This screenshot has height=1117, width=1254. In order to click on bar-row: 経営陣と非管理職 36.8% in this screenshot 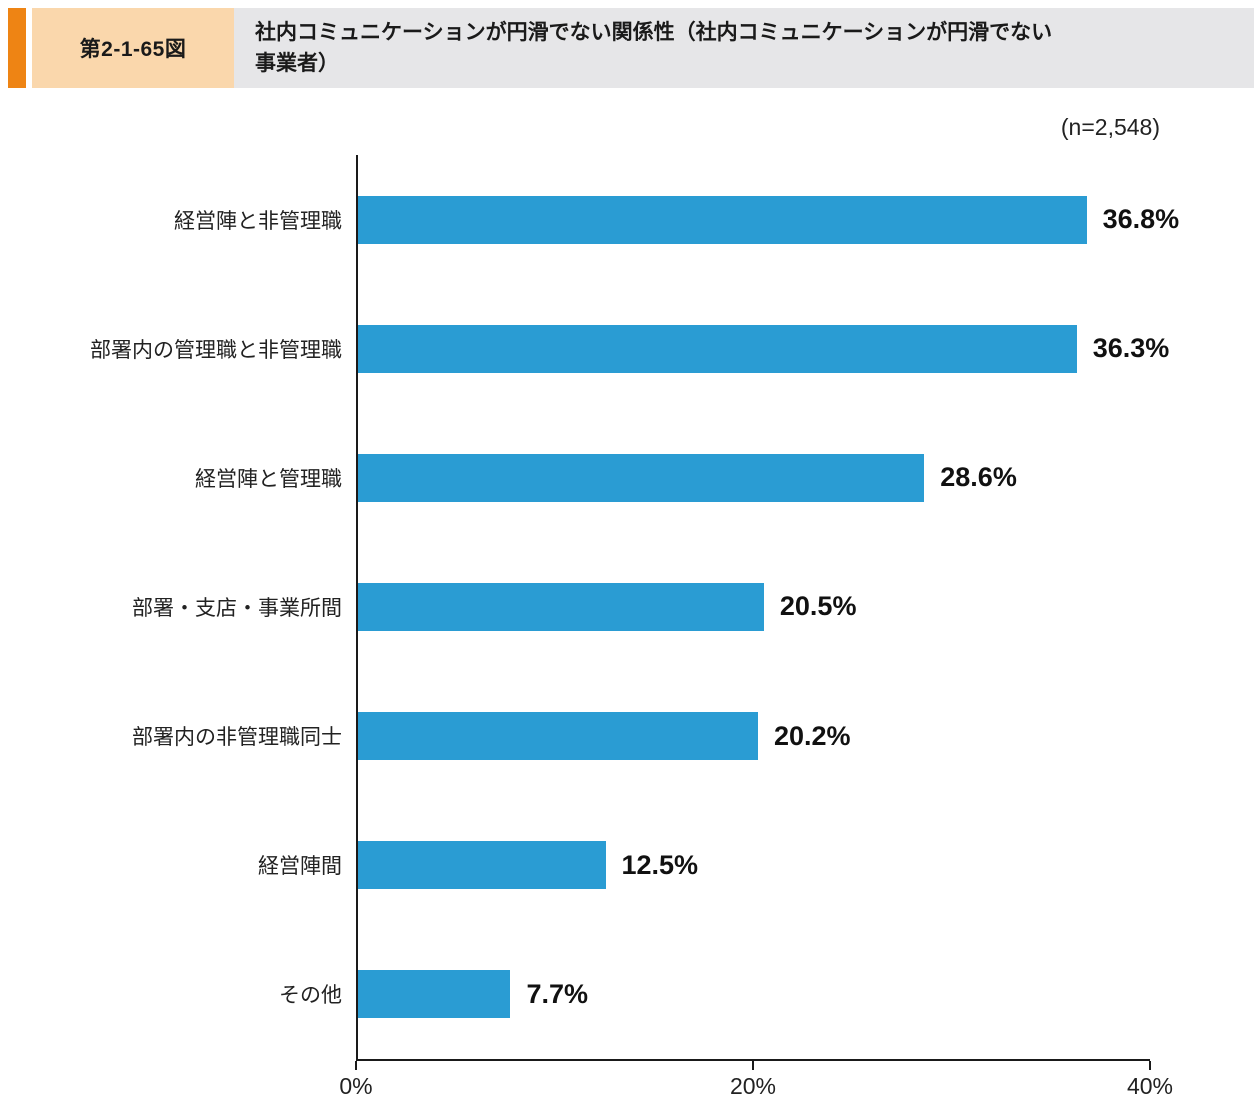, I will do `click(676, 219)`.